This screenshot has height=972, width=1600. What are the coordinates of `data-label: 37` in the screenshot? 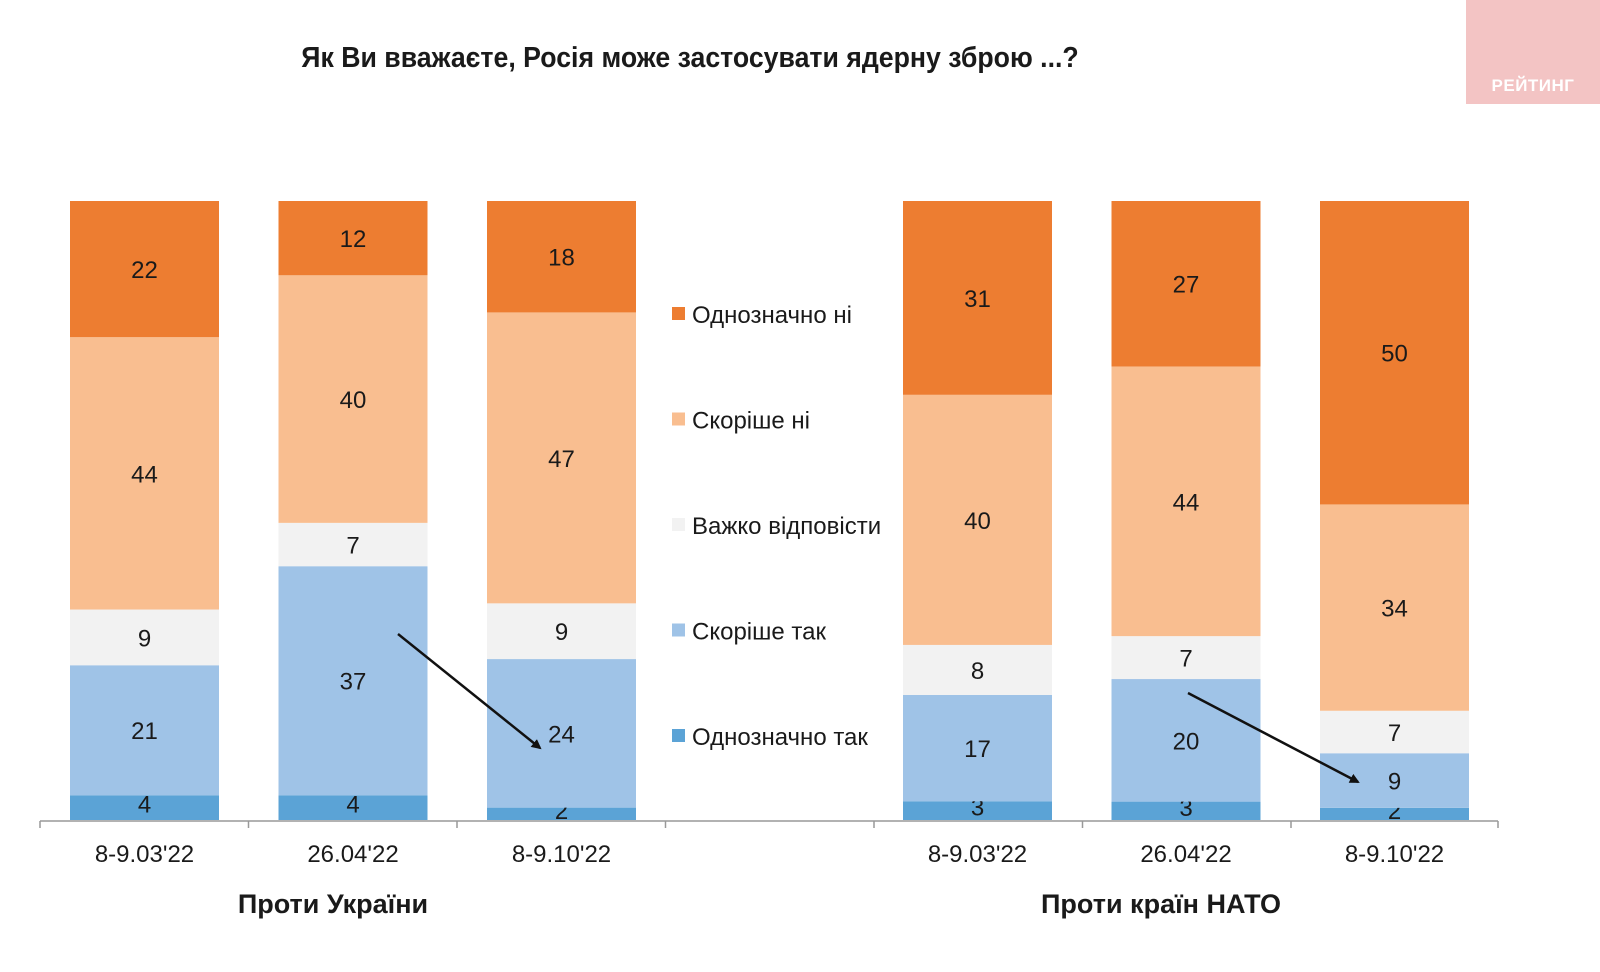 It's located at (353, 682).